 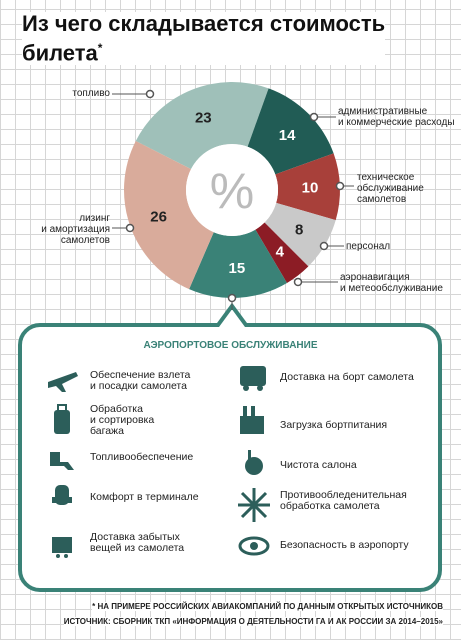 What do you see at coordinates (344, 545) in the screenshot?
I see `service-item: Безопасность в аэропорту` at bounding box center [344, 545].